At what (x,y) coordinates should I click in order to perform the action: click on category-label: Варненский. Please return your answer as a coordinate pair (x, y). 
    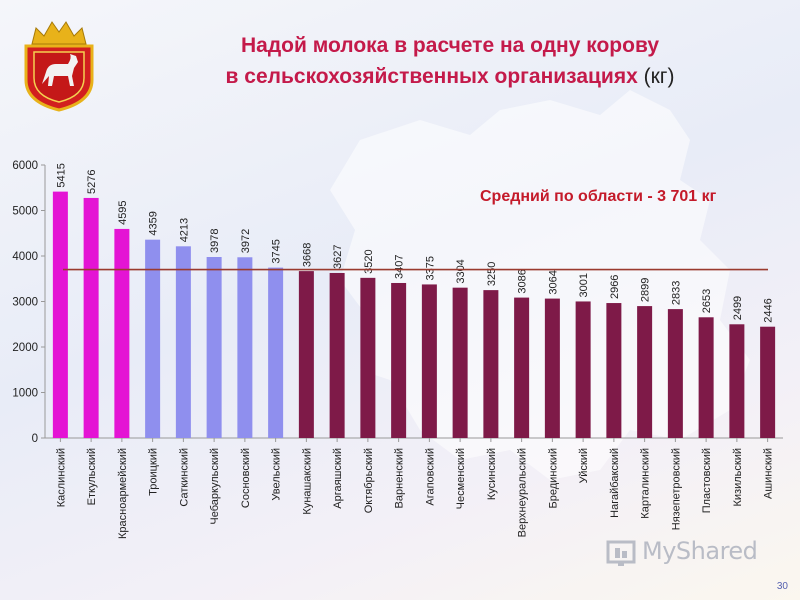
    Looking at the image, I should click on (400, 478).